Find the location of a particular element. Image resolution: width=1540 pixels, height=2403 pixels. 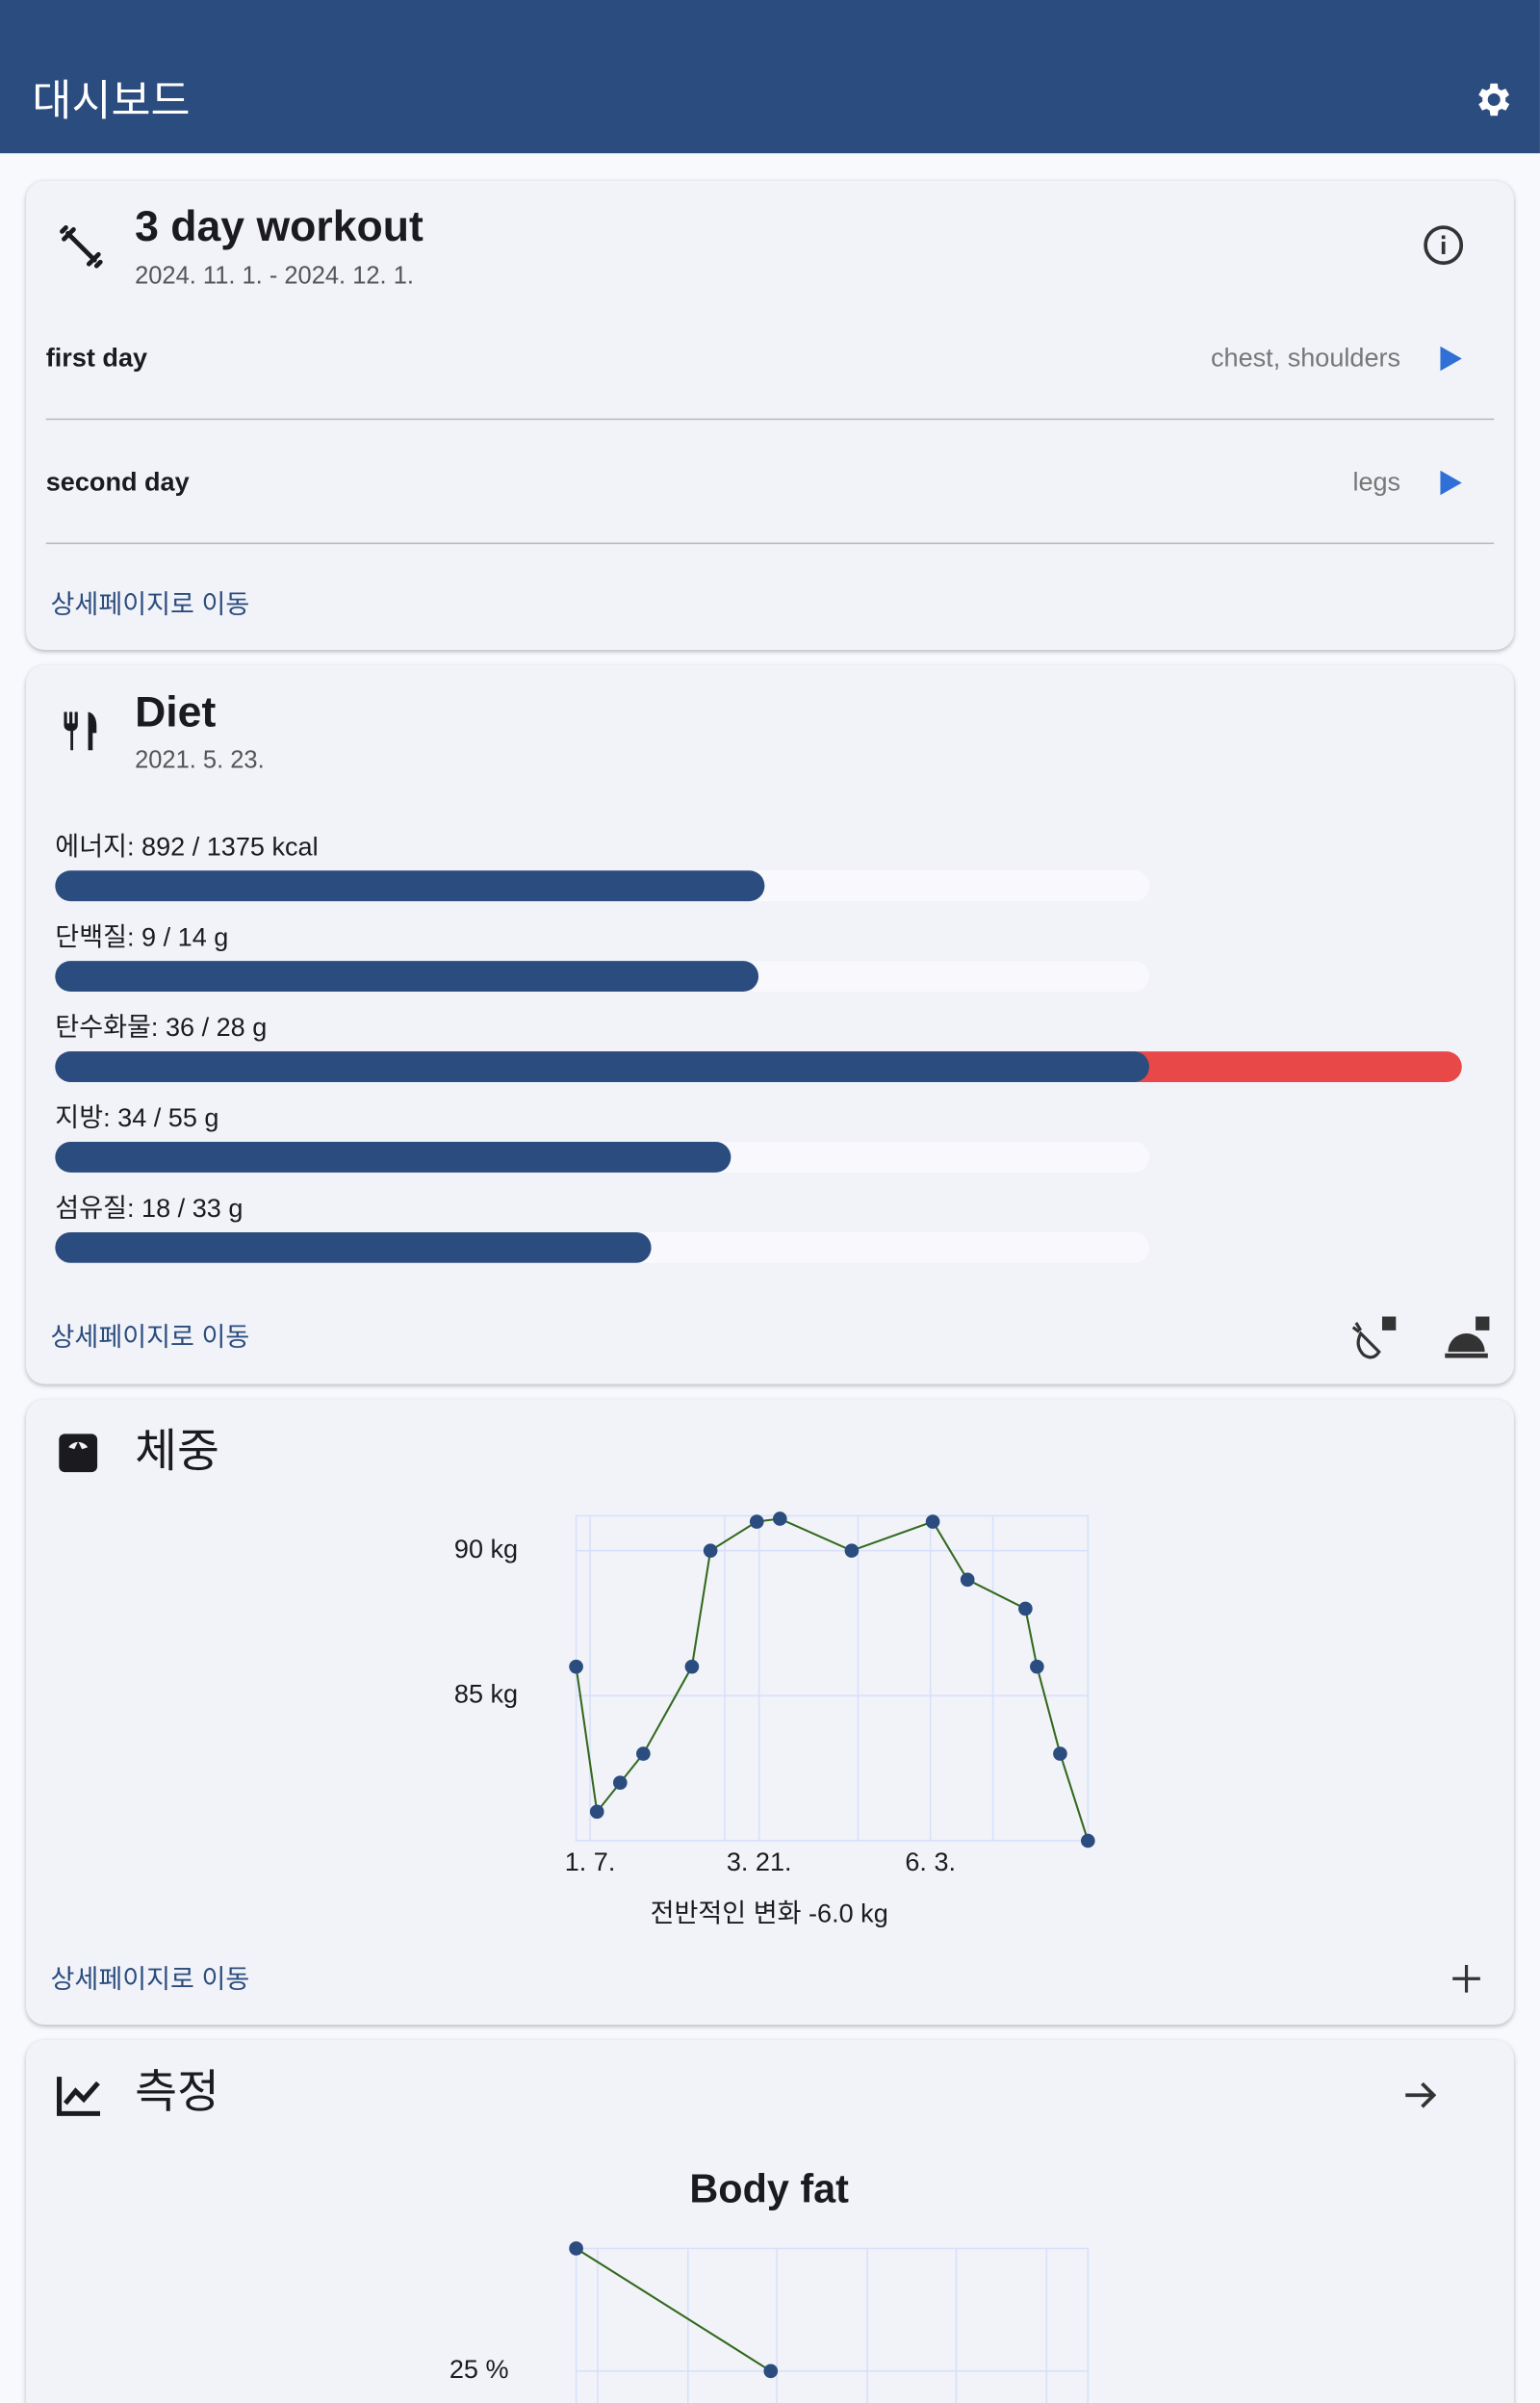

day-muscles: legs is located at coordinates (1376, 482).